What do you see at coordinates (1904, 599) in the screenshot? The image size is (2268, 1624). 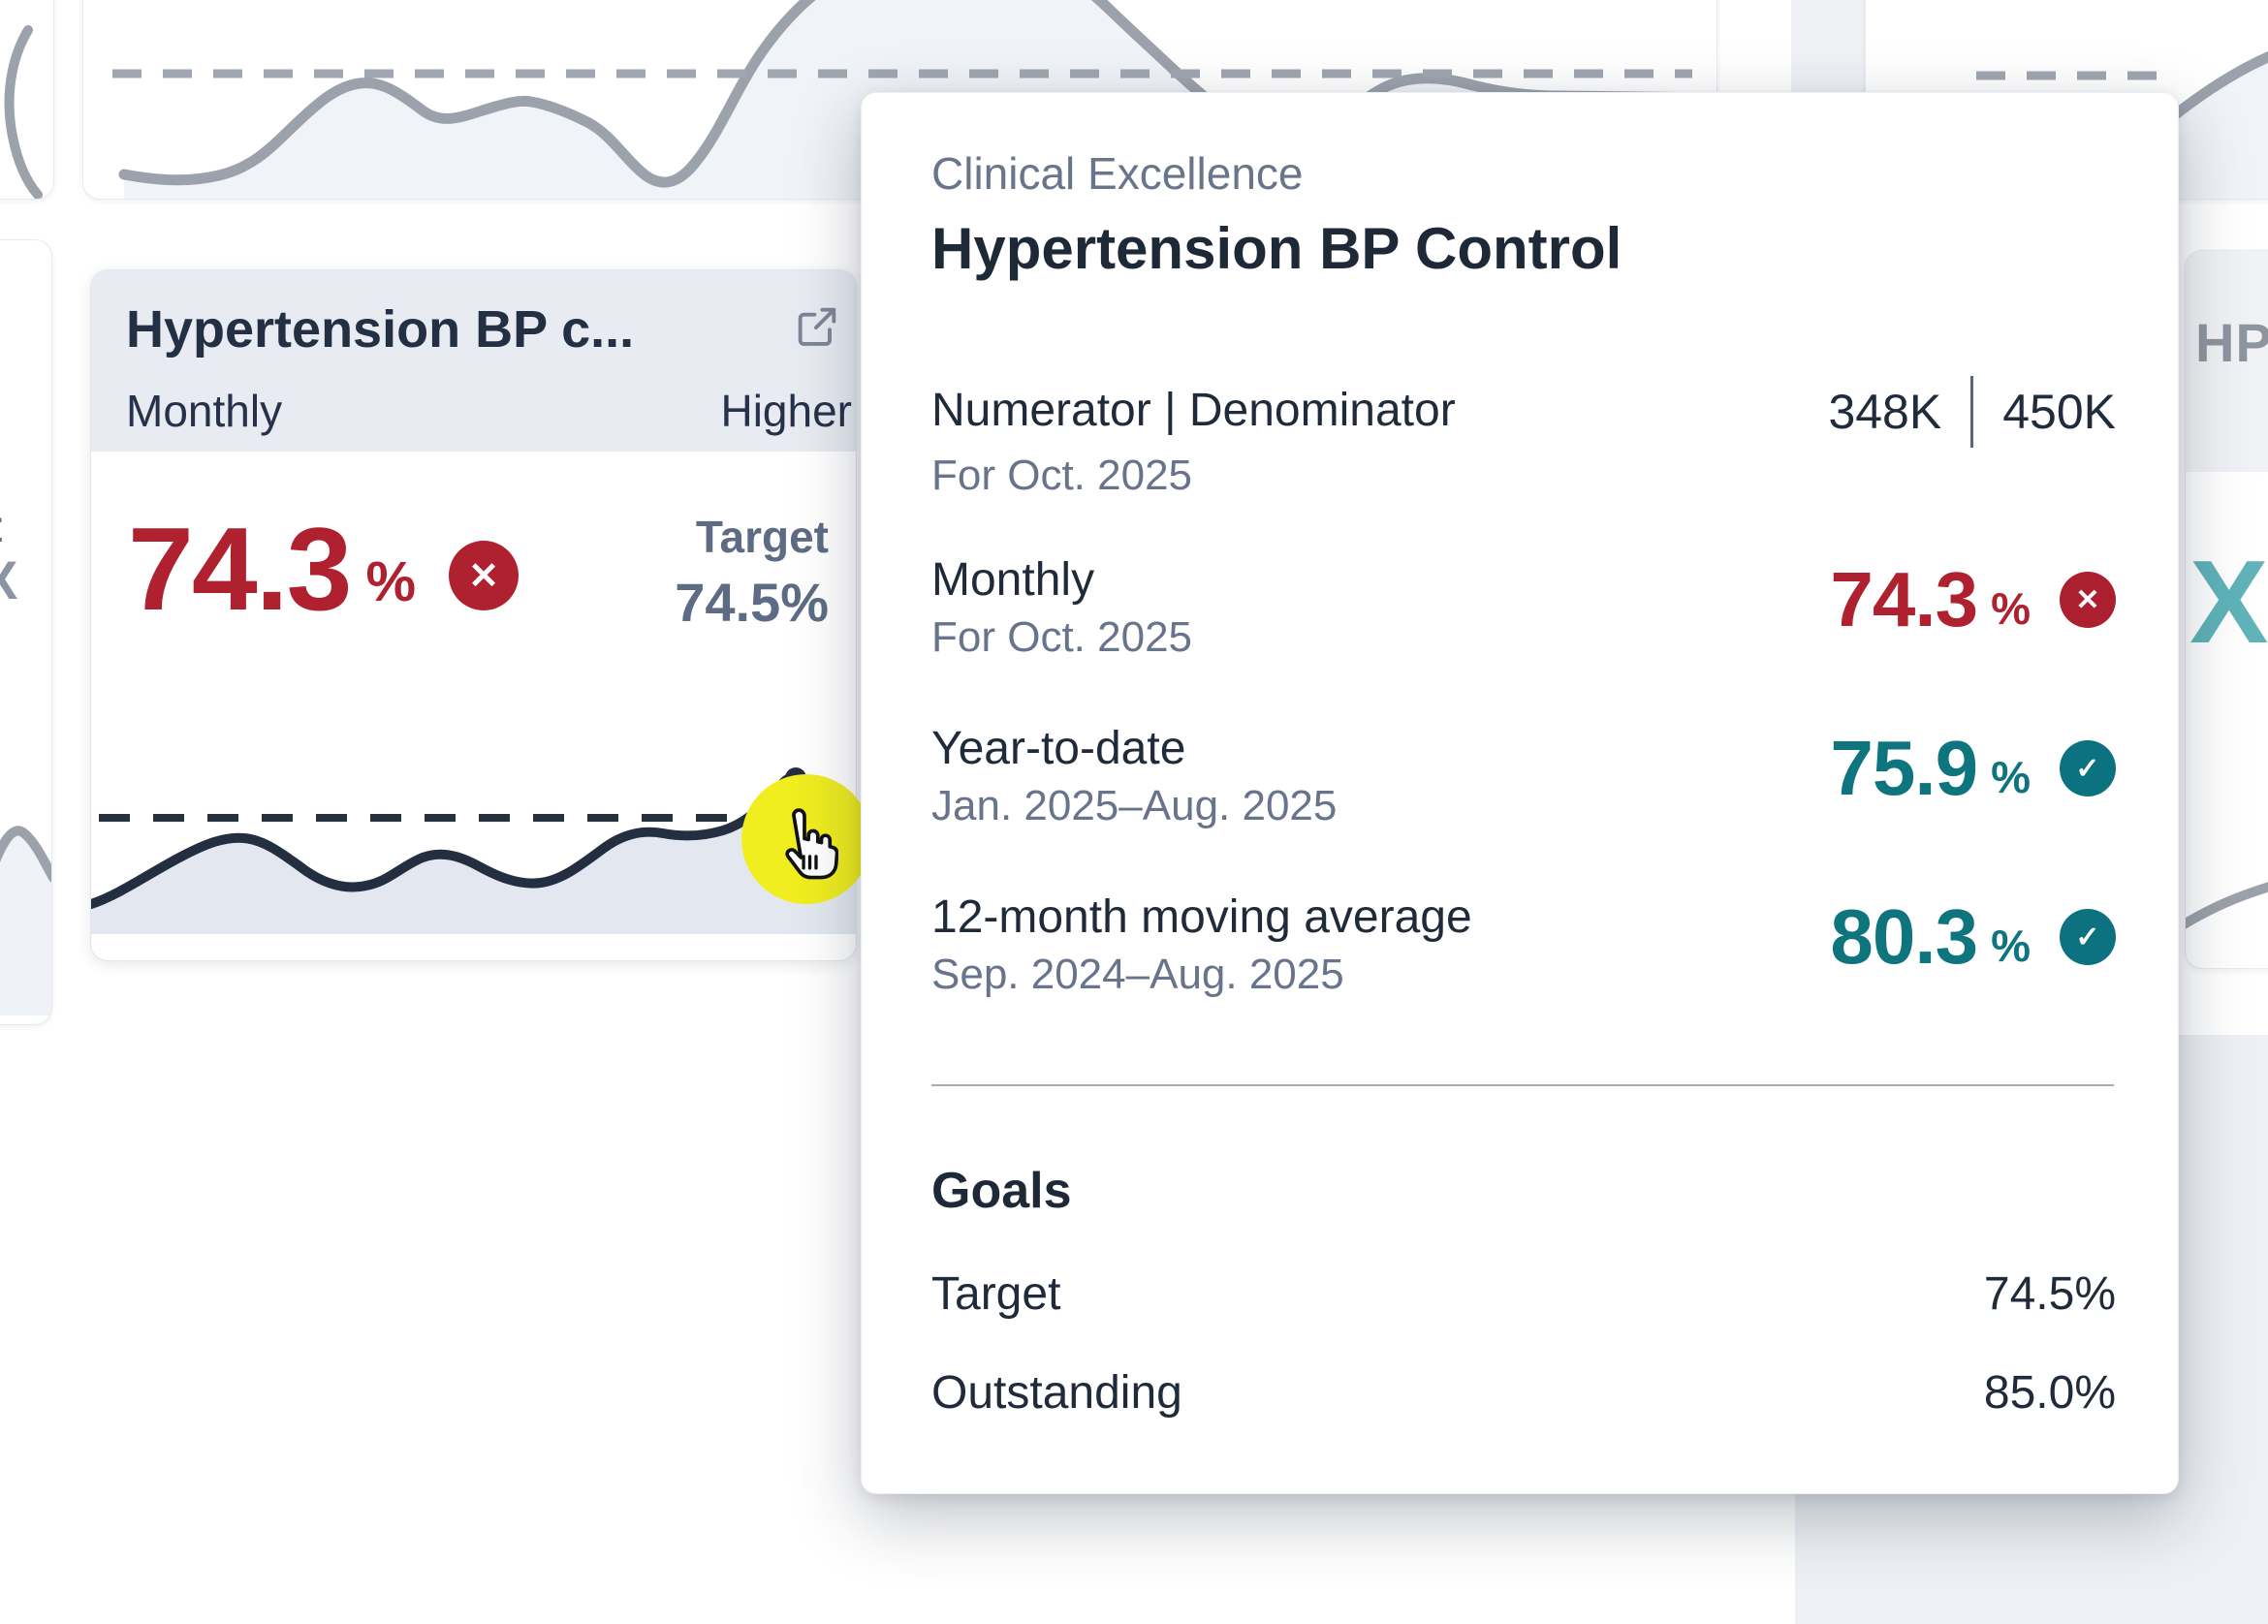 I see `metric-value: 74.3` at bounding box center [1904, 599].